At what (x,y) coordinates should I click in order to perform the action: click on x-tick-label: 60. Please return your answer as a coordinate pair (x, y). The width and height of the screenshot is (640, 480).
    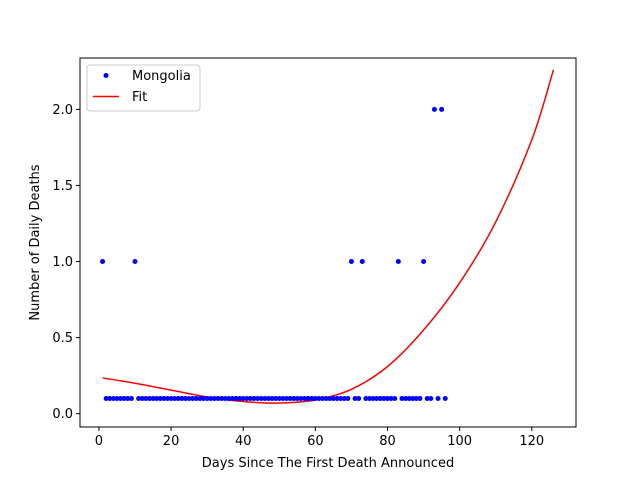
    Looking at the image, I should click on (315, 441).